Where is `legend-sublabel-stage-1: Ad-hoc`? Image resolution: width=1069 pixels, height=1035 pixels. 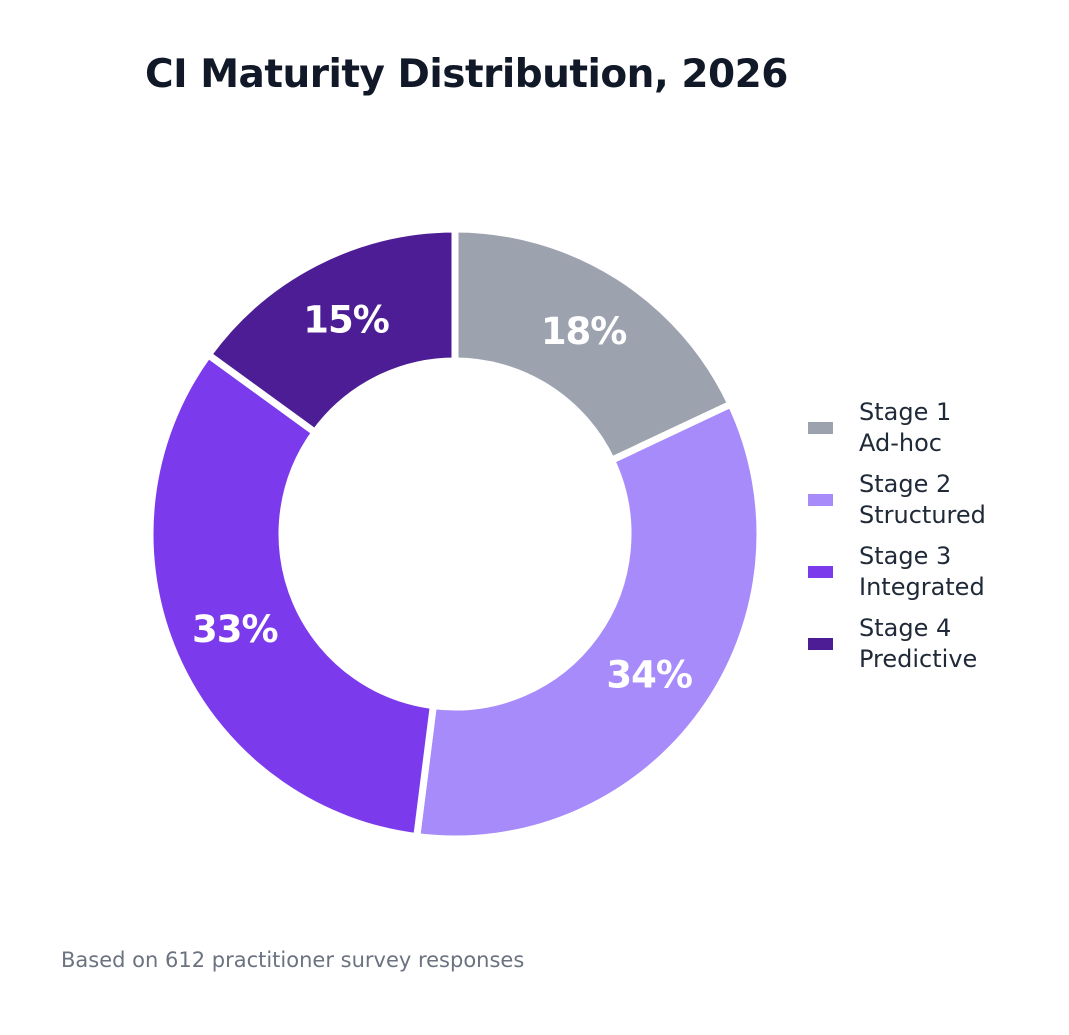 legend-sublabel-stage-1: Ad-hoc is located at coordinates (900, 443).